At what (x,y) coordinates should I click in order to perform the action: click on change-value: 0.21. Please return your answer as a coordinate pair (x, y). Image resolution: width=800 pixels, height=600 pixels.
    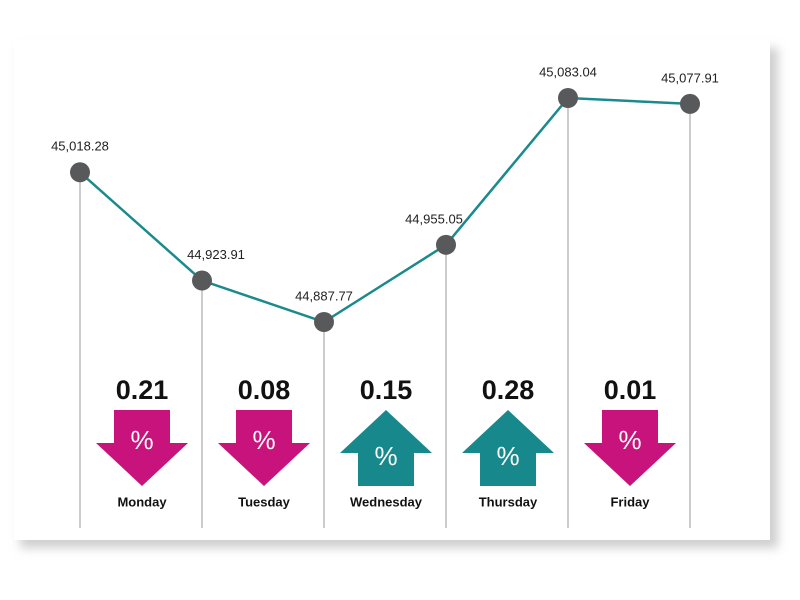
    Looking at the image, I should click on (142, 390).